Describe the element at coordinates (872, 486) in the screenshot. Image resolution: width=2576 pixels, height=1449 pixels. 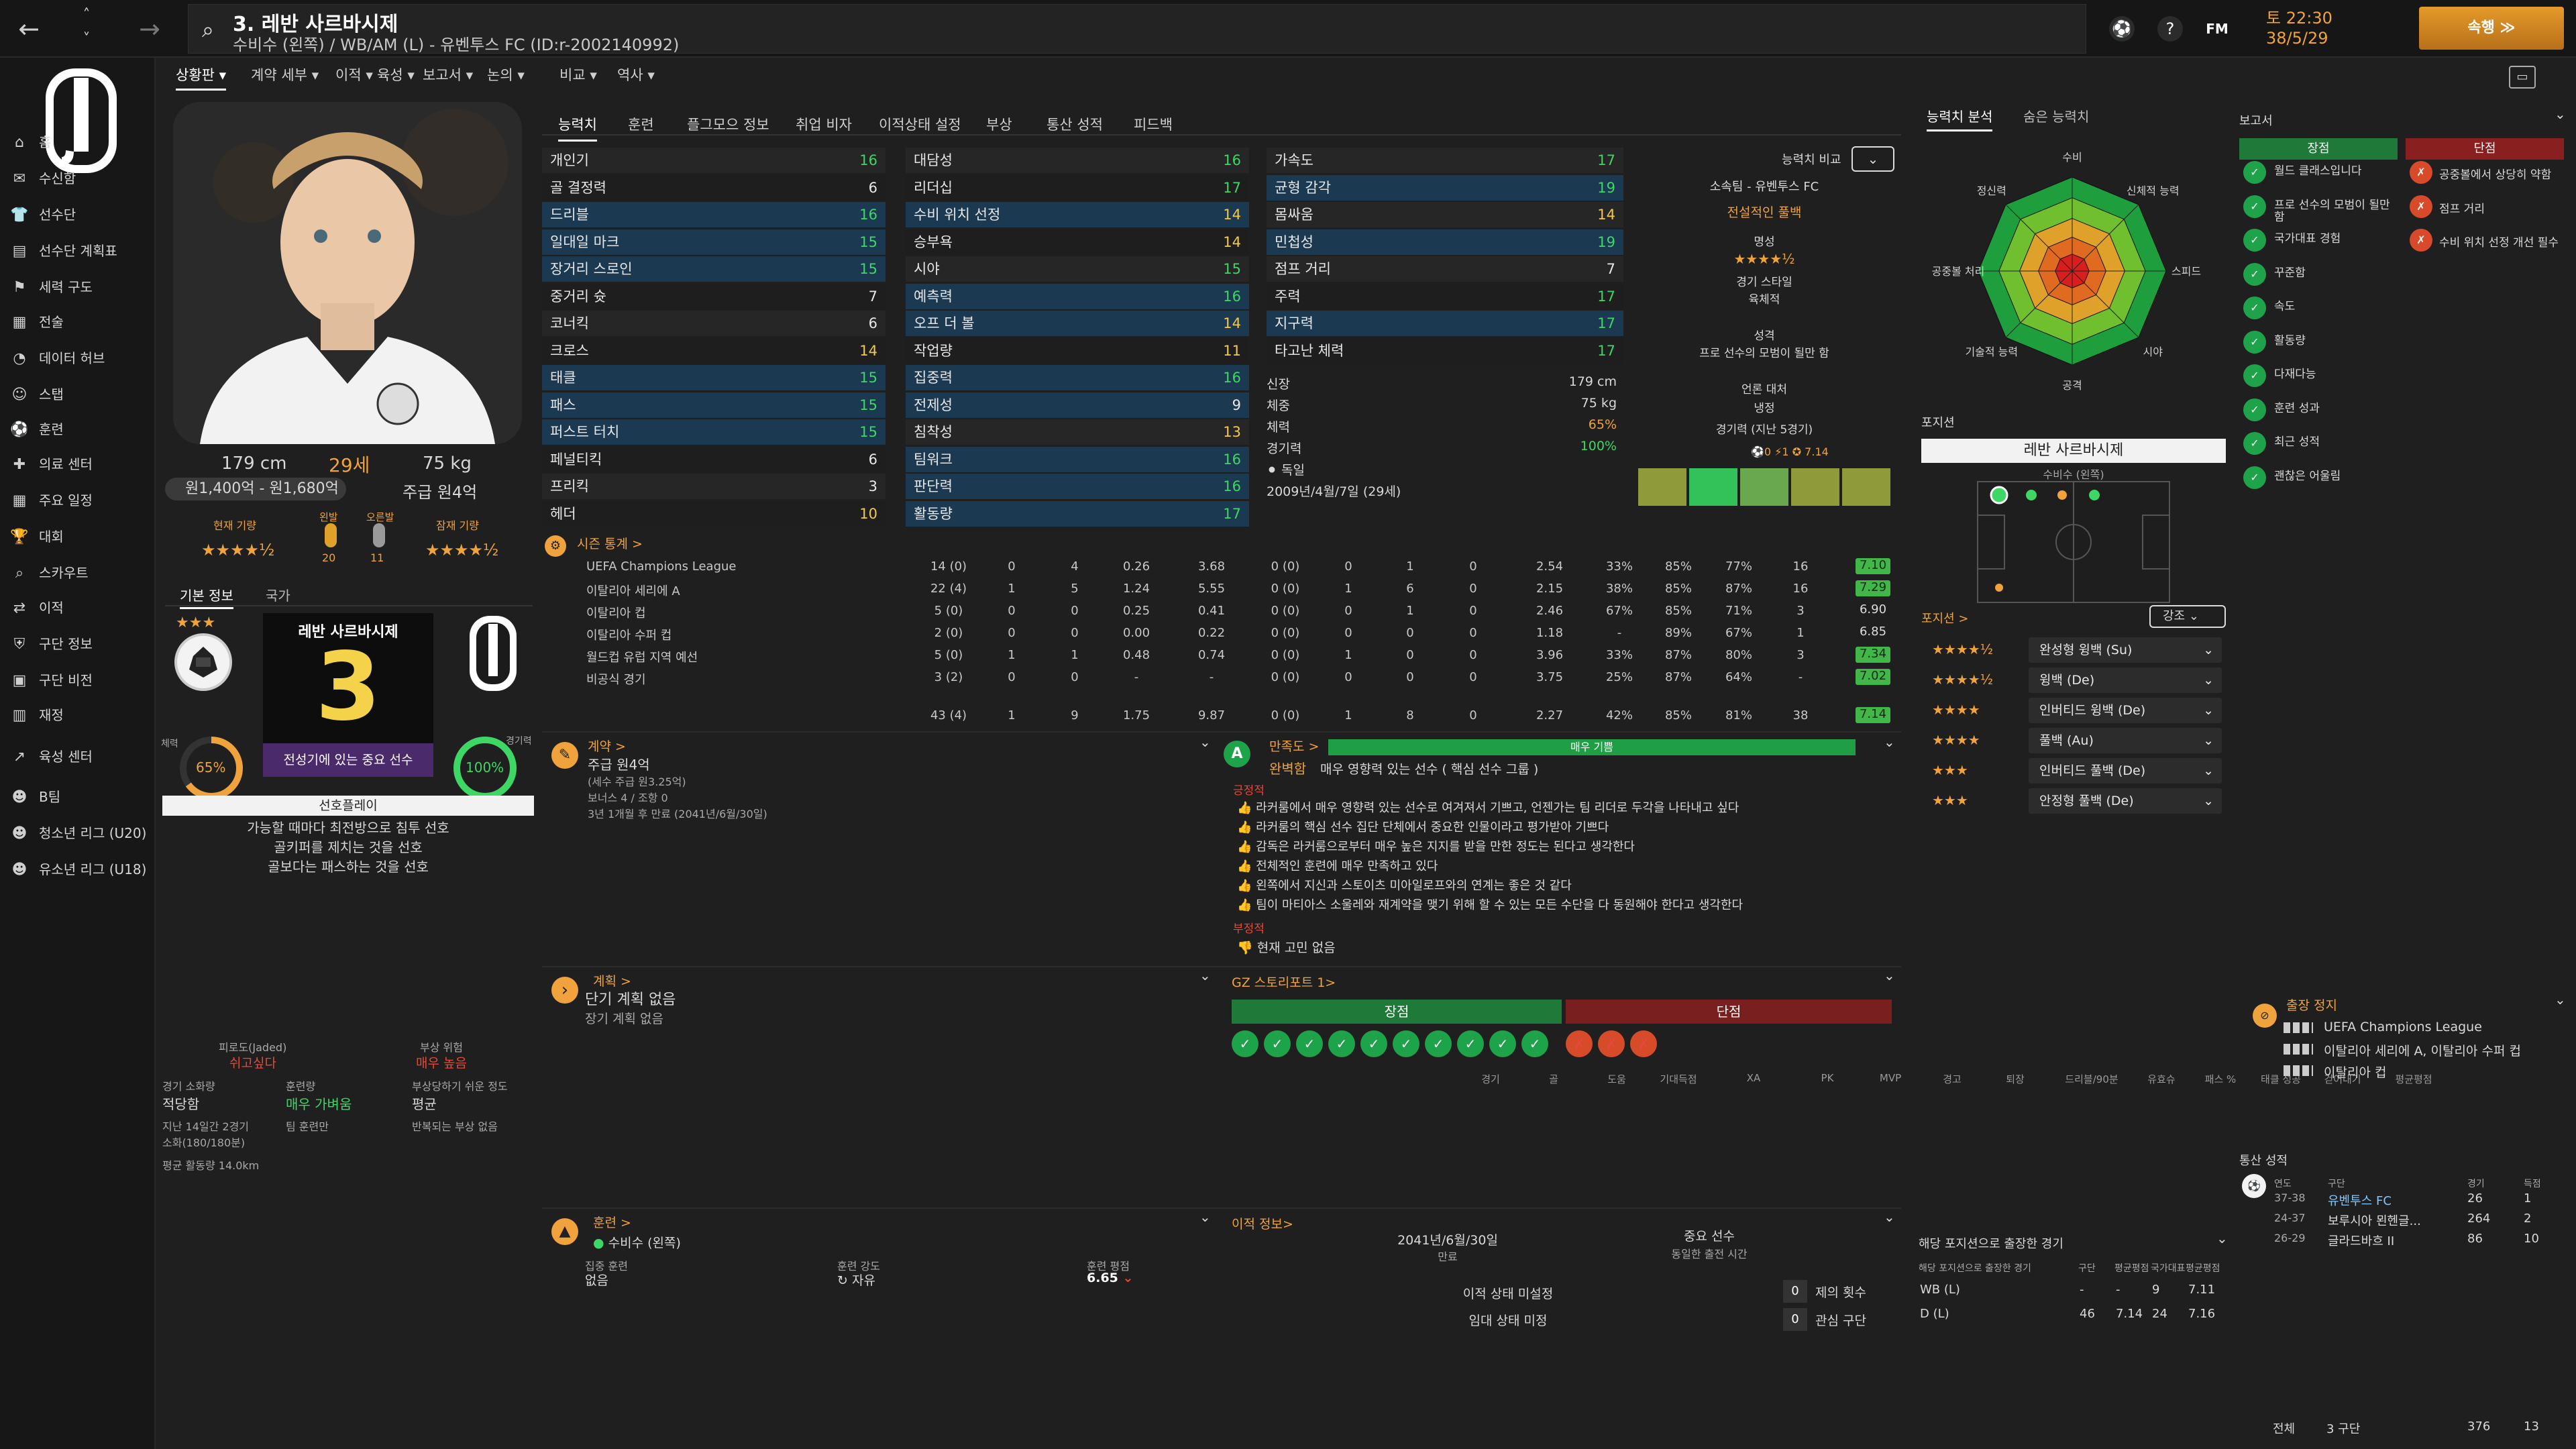
I see `attr-value: 3` at that location.